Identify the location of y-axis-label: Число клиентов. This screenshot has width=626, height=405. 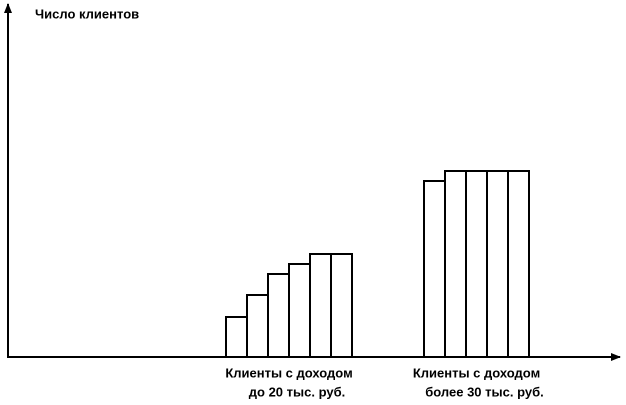
(87, 13).